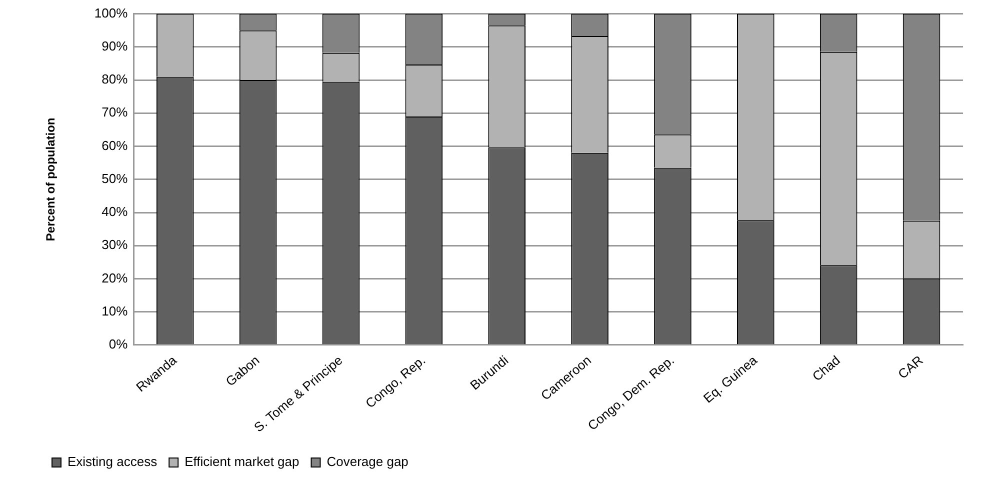 The width and height of the screenshot is (993, 483). I want to click on y-axis-title: Percent of population, so click(51, 180).